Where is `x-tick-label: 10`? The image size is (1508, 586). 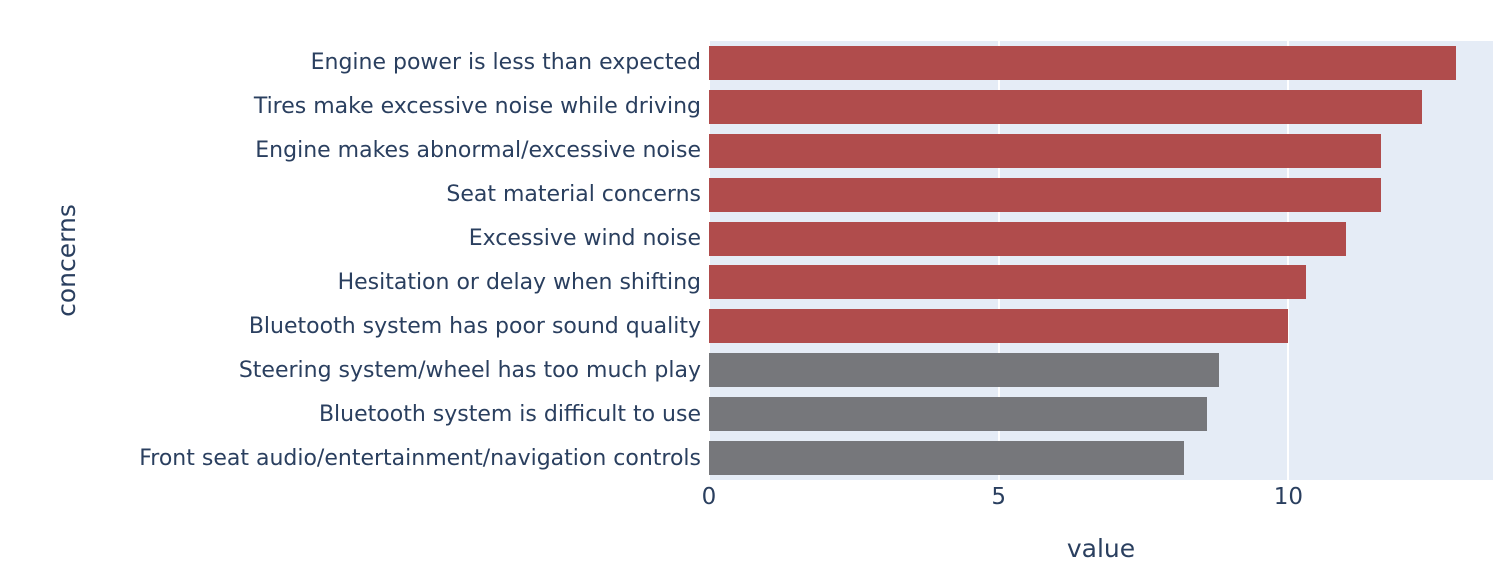
x-tick-label: 10 is located at coordinates (1288, 497).